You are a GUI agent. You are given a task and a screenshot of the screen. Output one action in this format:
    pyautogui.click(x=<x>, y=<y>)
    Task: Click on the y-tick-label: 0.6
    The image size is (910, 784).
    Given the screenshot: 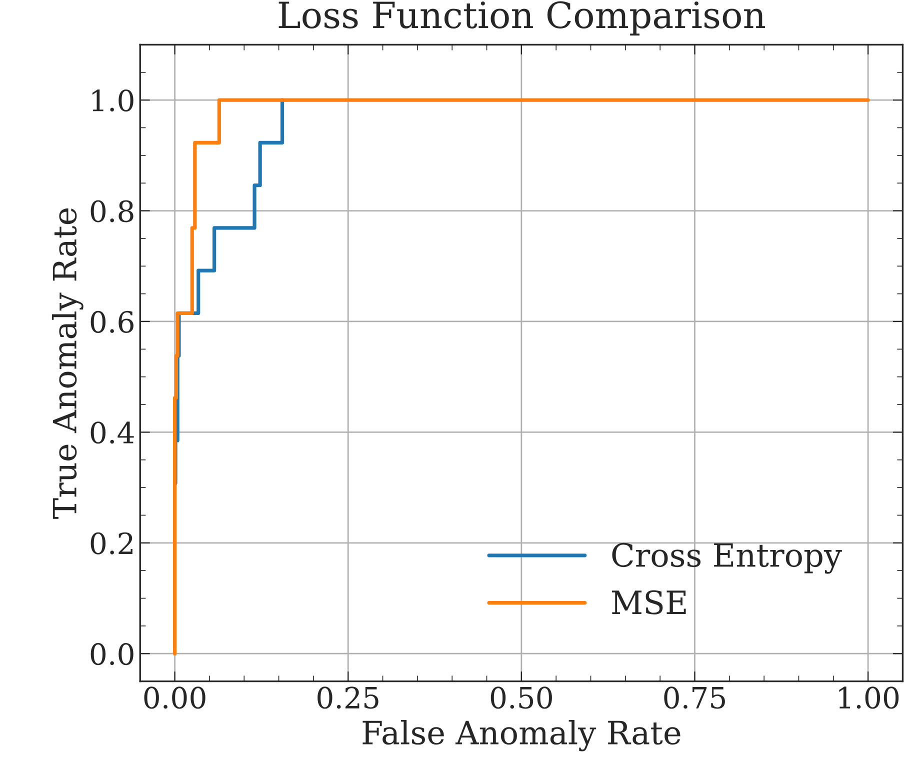 What is the action you would take?
    pyautogui.click(x=112, y=321)
    